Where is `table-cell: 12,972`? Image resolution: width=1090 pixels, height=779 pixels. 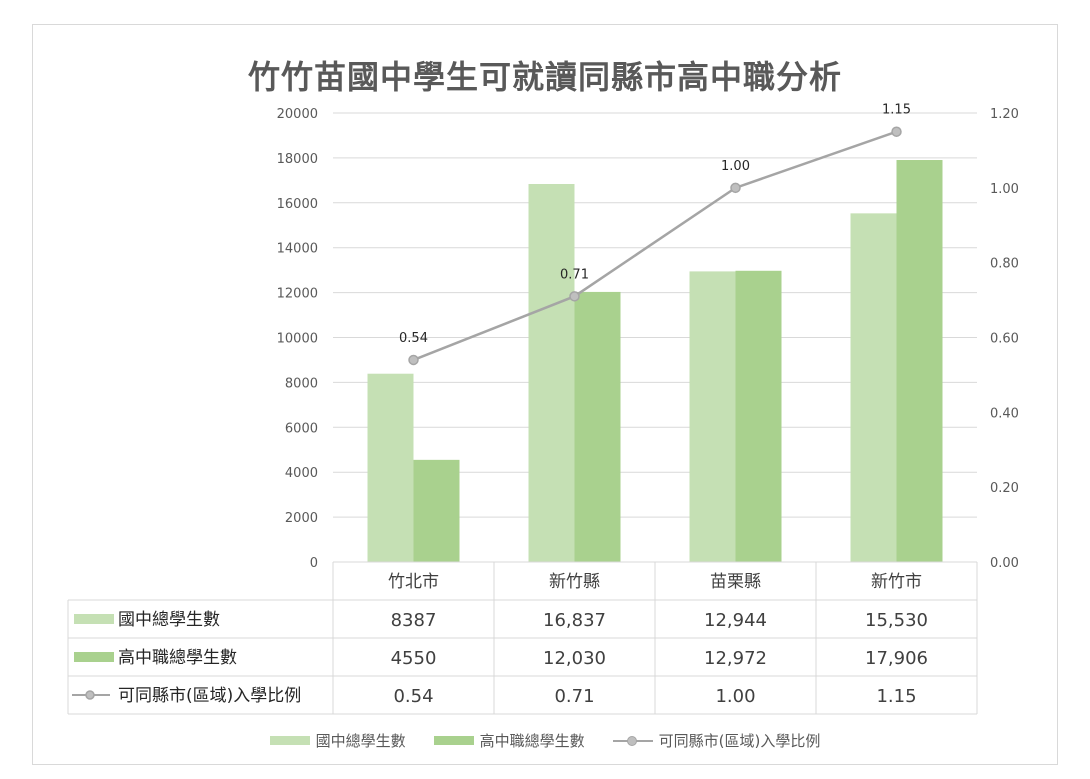
table-cell: 12,972 is located at coordinates (735, 658).